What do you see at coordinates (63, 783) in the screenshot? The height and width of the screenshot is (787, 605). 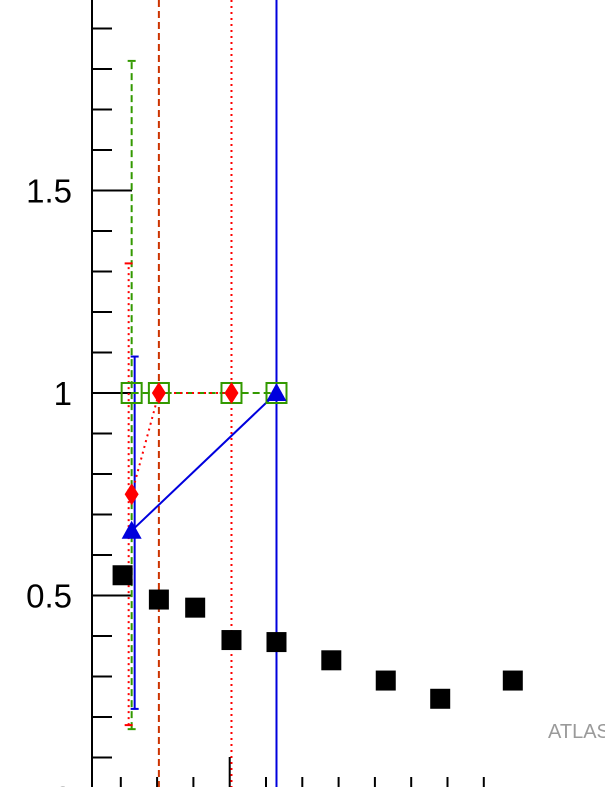 I see `y-tick-label: 0` at bounding box center [63, 783].